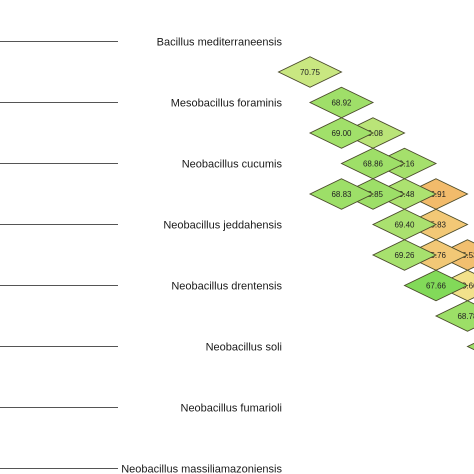  Describe the element at coordinates (226, 287) in the screenshot. I see `species-label: Neobacillus drentensis` at that location.